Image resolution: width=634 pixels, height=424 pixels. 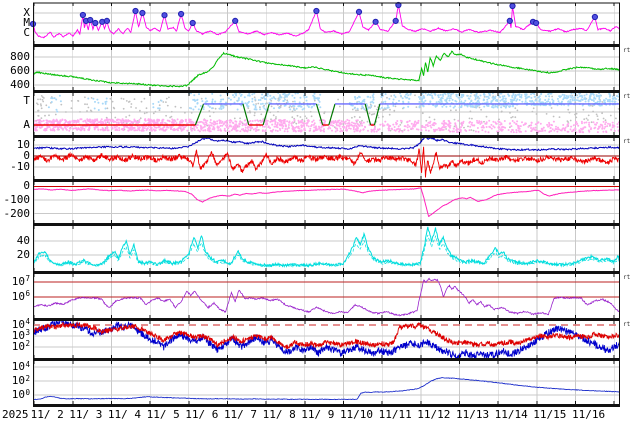 I want to click on imf-b-panel, so click(x=326, y=158).